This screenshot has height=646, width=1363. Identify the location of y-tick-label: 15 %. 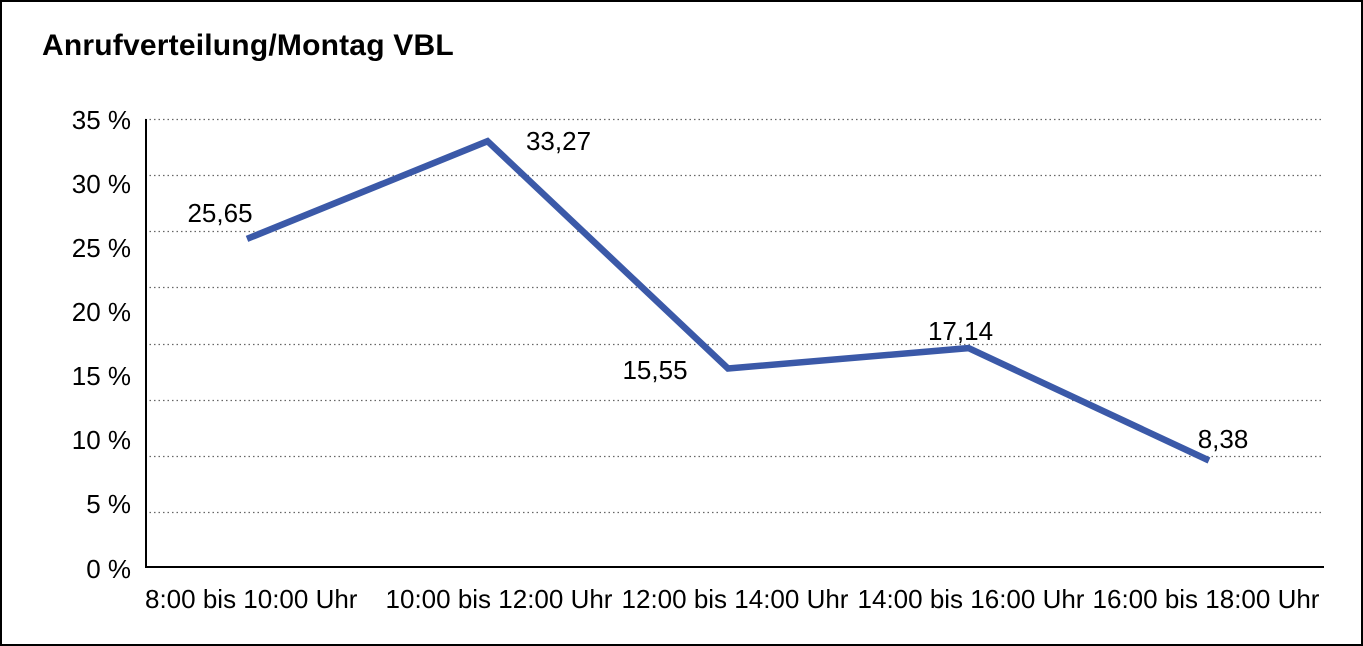
(101, 376).